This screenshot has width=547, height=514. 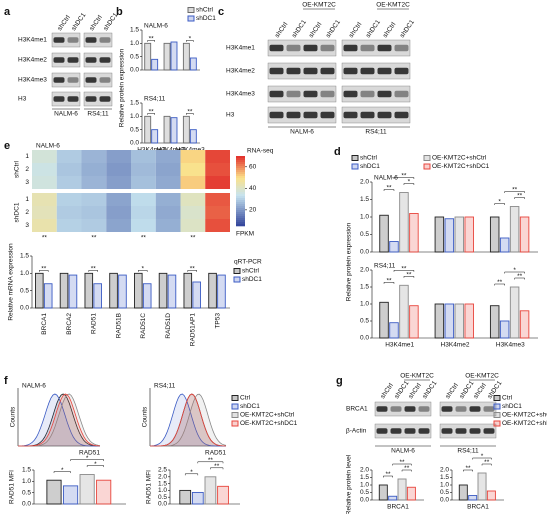 I want to click on flow-curve, so click(x=188, y=420).